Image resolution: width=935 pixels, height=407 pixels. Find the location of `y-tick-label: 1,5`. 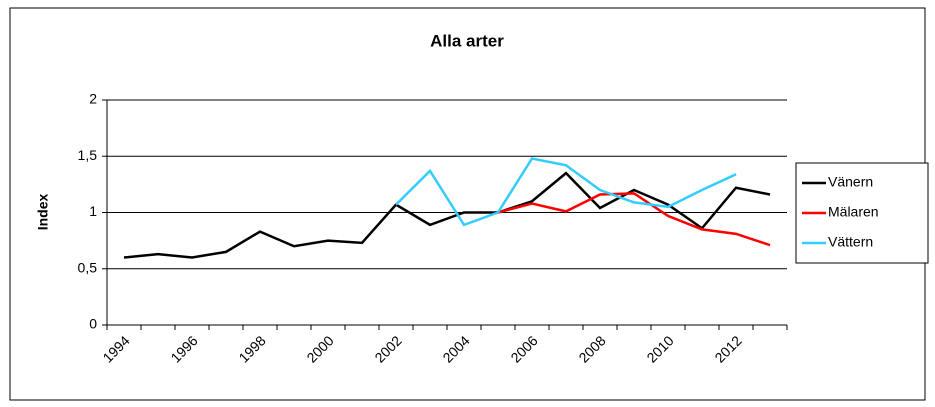

y-tick-label: 1,5 is located at coordinates (88, 155).